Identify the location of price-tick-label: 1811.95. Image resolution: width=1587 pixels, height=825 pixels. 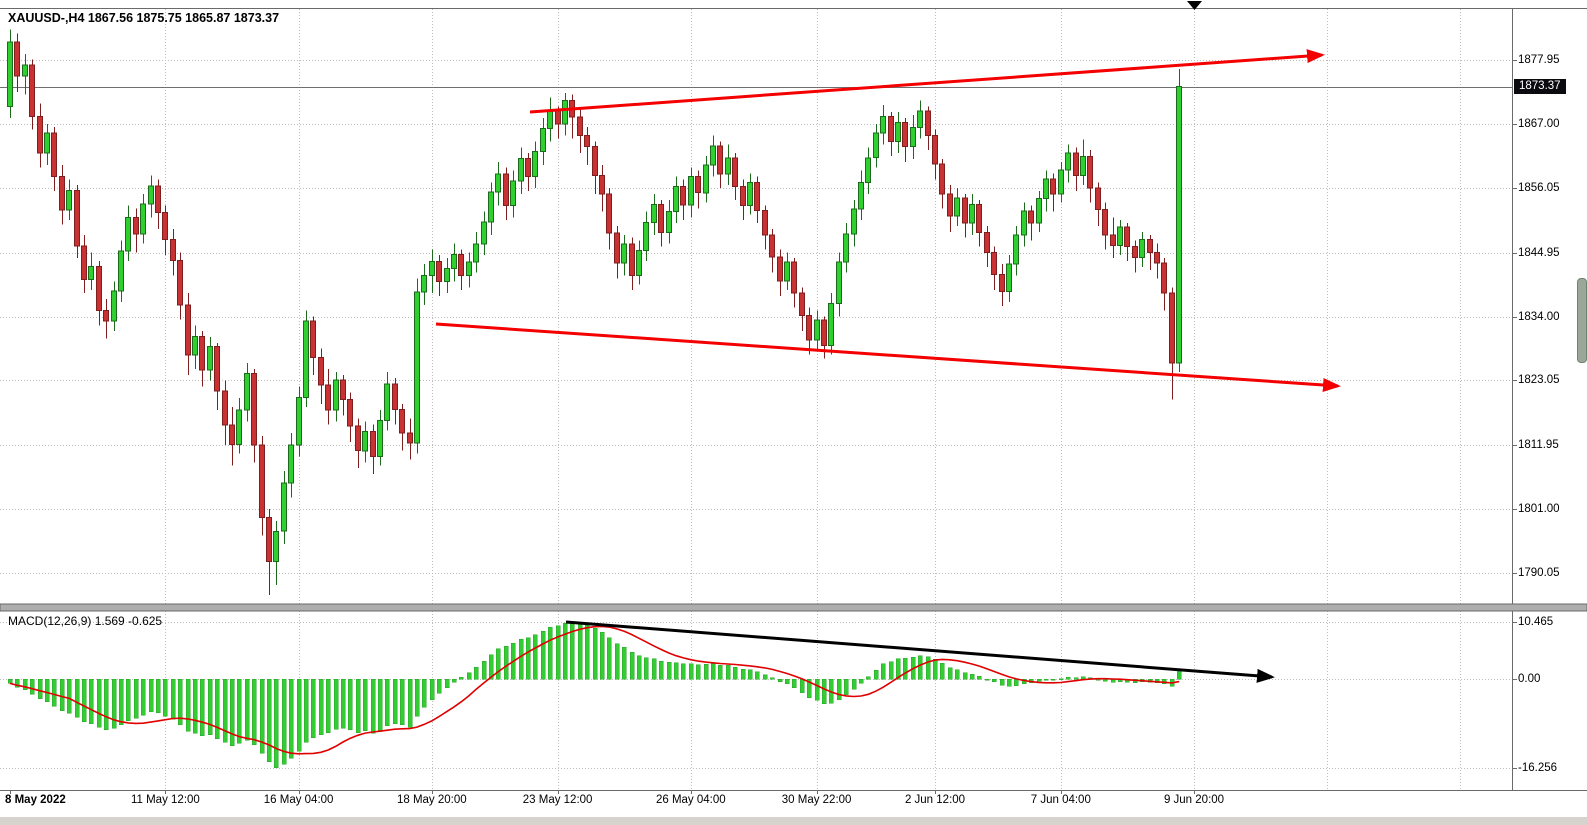
(1538, 445).